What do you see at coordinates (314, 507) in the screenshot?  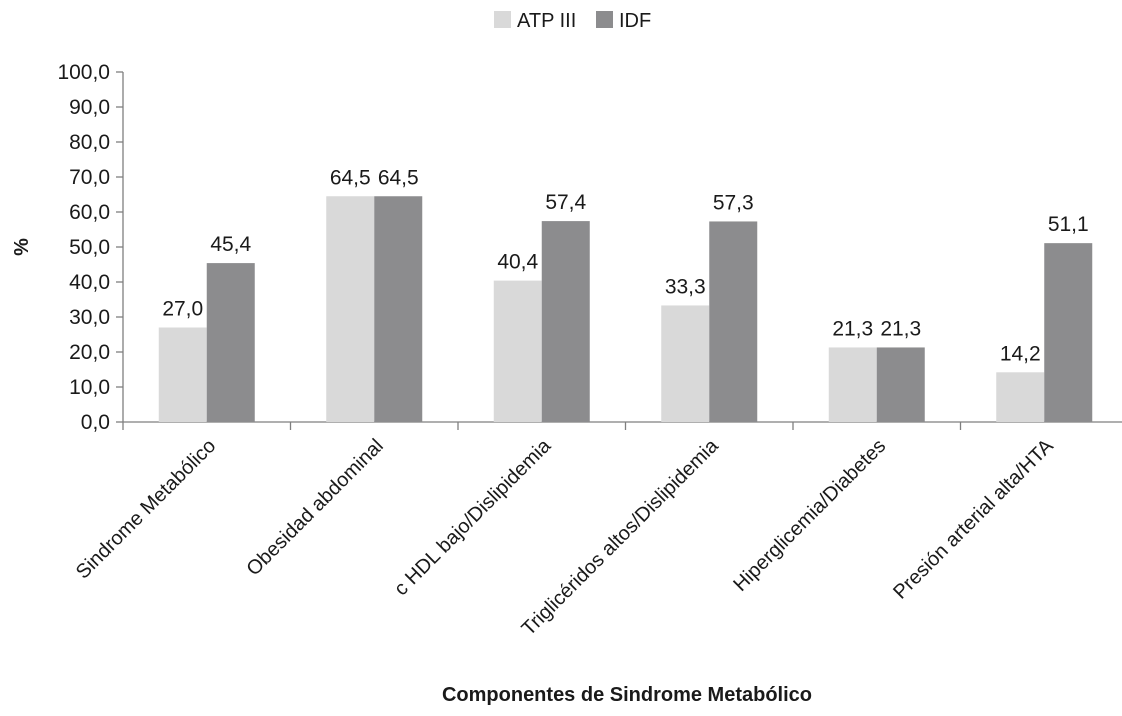 I see `x-category-label: Obesidad abdominal` at bounding box center [314, 507].